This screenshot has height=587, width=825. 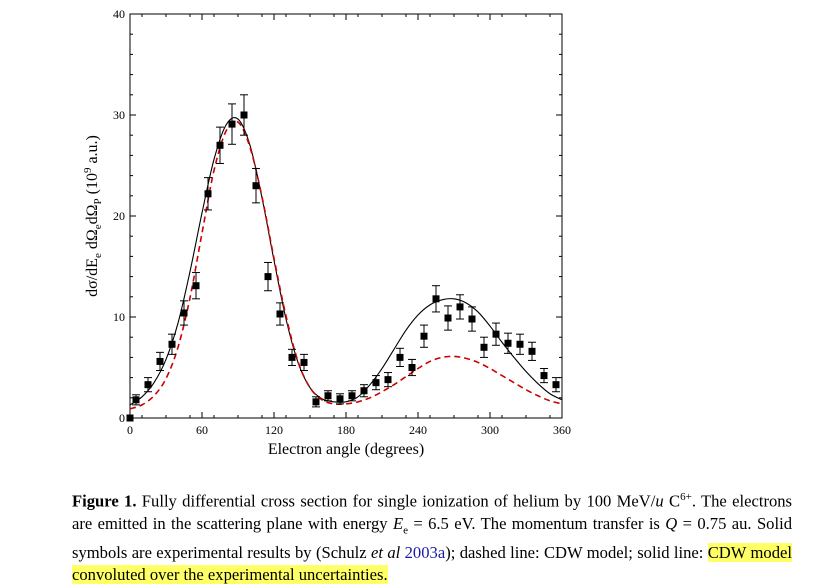 What do you see at coordinates (119, 317) in the screenshot?
I see `y-tick-label: 10` at bounding box center [119, 317].